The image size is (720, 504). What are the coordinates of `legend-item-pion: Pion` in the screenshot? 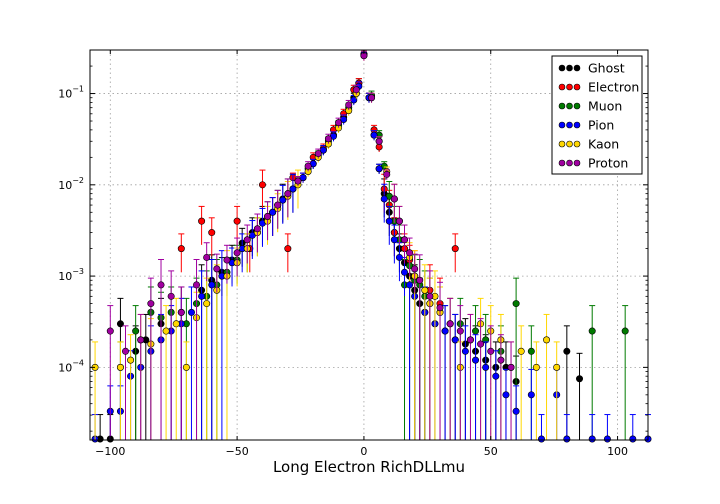 It's located at (586, 125).